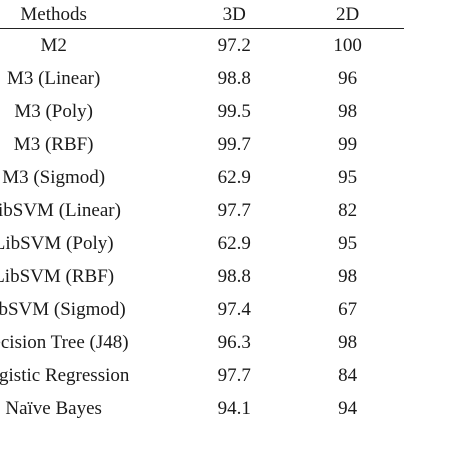  I want to click on value-2d-cell: 82, so click(348, 210).